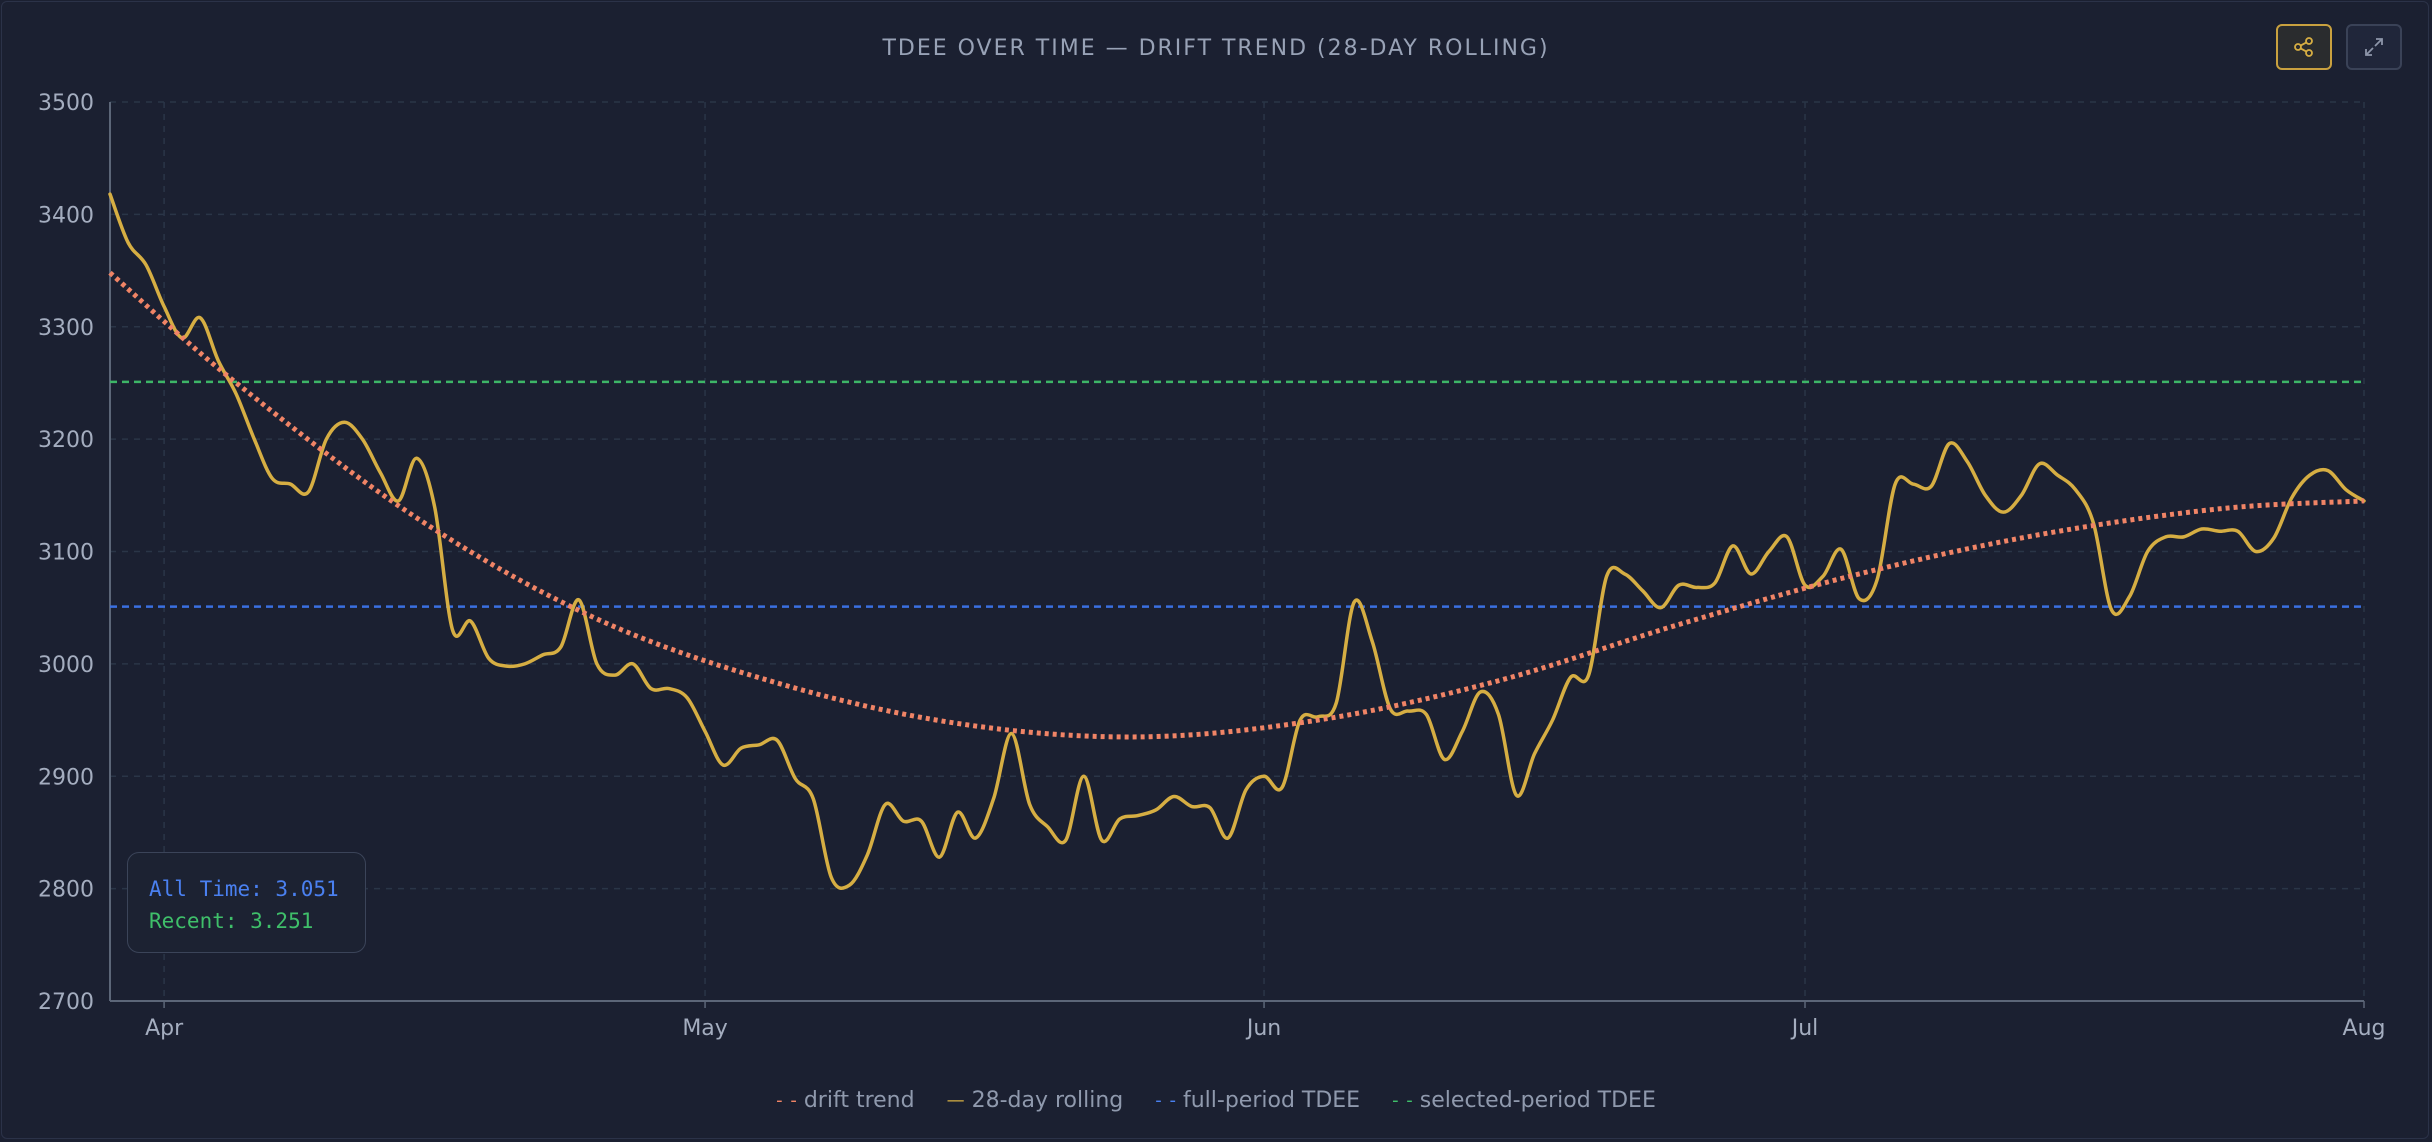 The height and width of the screenshot is (1142, 2432). Describe the element at coordinates (704, 1028) in the screenshot. I see `x-tick-label: May` at that location.